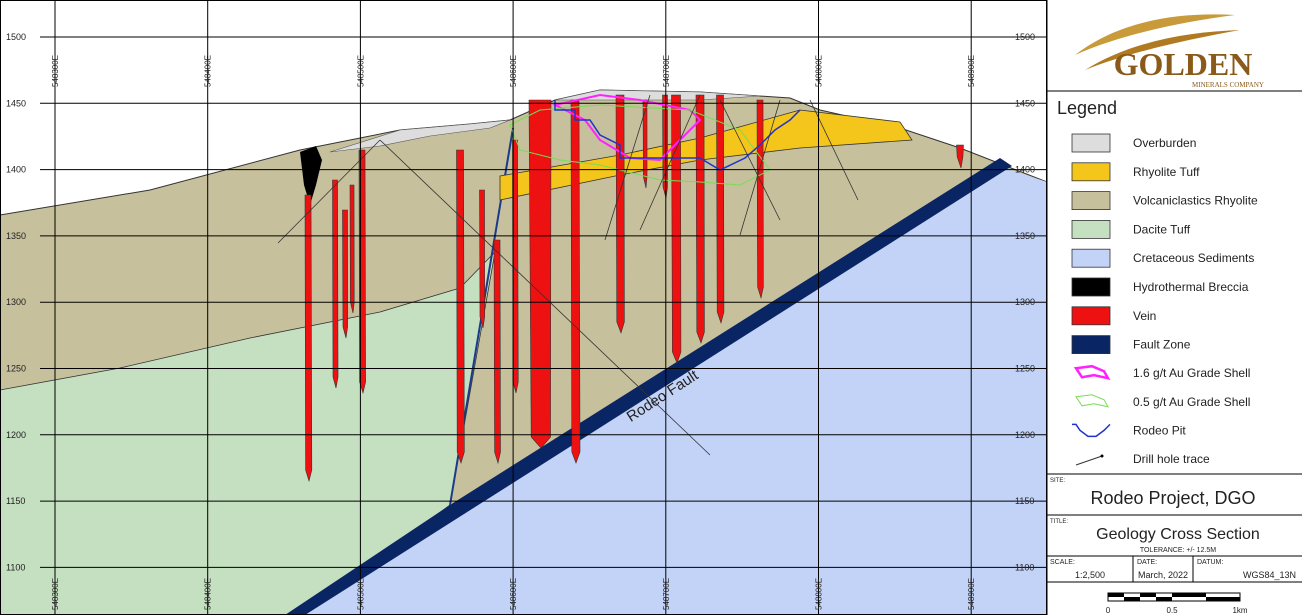 This screenshot has height=615, width=1302. I want to click on date-label: DATE:, so click(1147, 562).